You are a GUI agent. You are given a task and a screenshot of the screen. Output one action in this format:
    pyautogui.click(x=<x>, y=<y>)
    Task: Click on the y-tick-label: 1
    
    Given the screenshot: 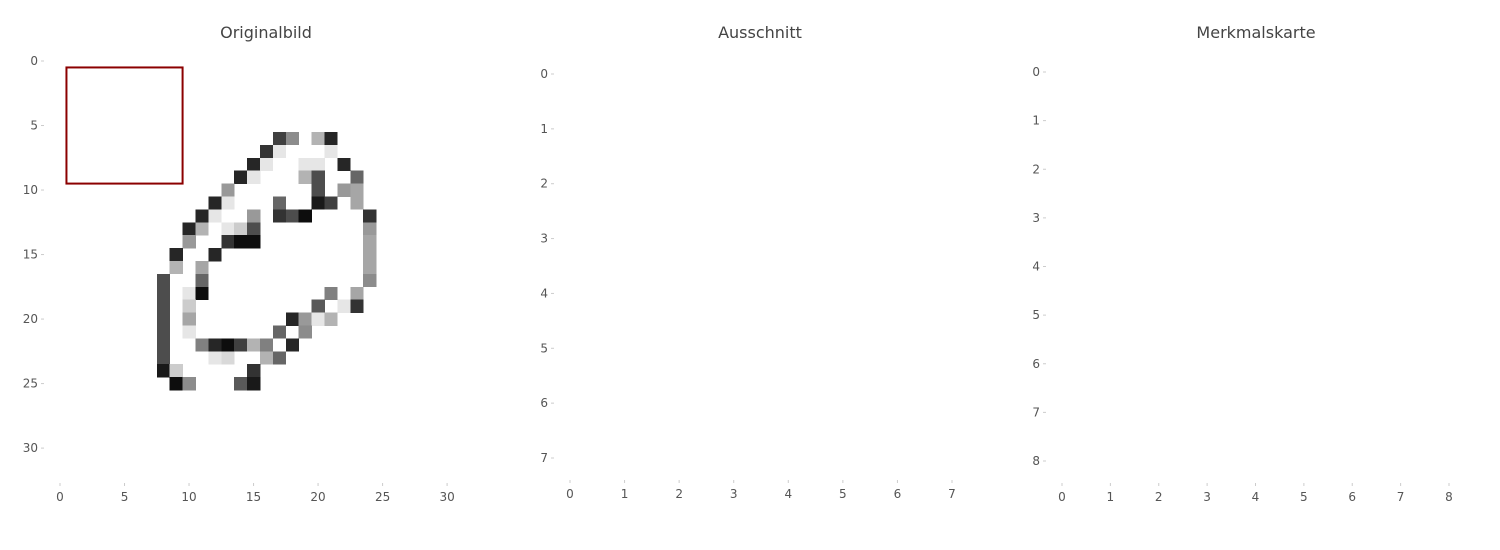 What is the action you would take?
    pyautogui.click(x=544, y=129)
    